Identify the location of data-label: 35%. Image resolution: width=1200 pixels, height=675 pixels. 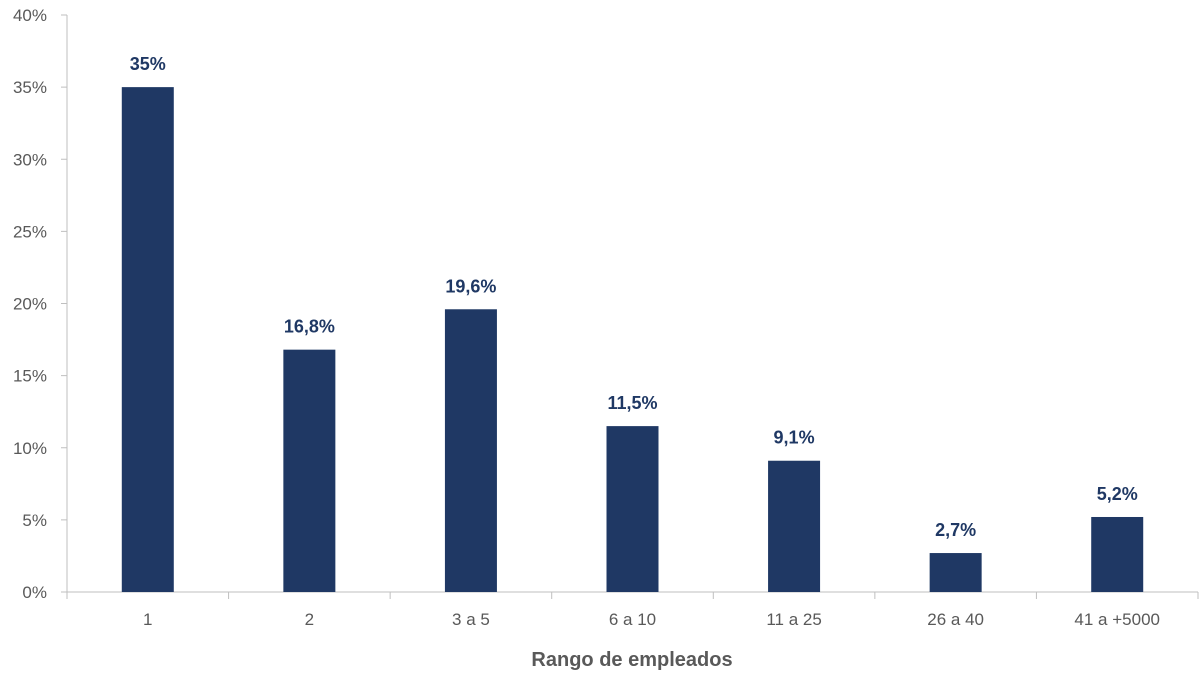
(148, 64).